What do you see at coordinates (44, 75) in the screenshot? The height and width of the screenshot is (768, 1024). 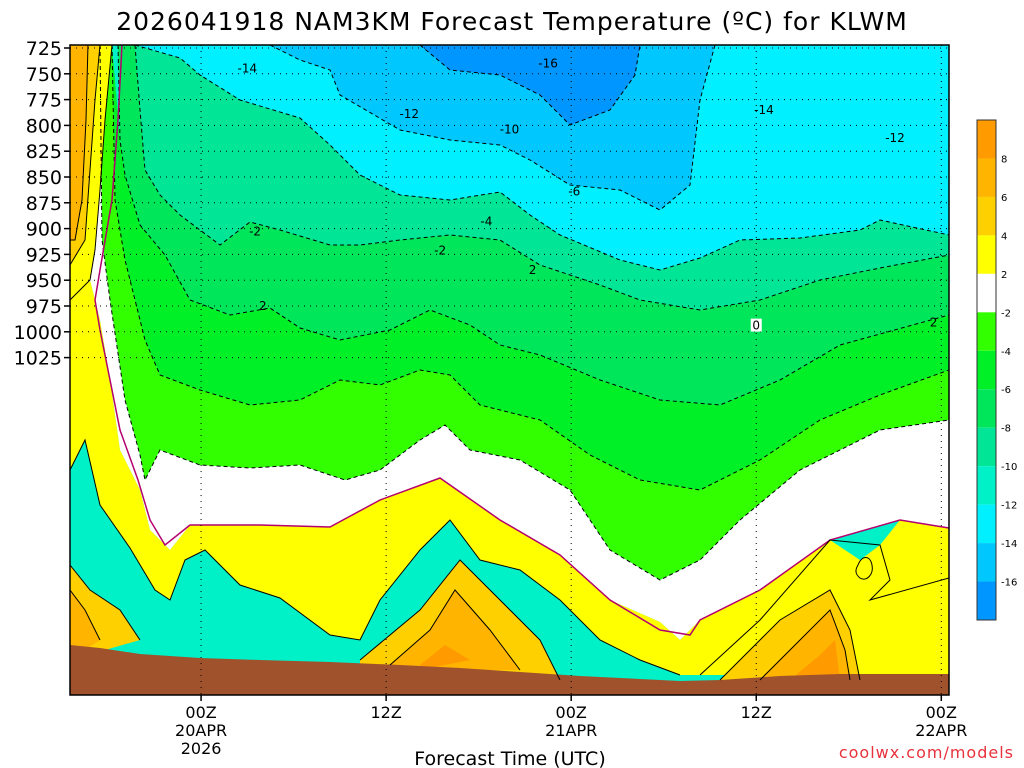 I see `y-tick-label: 750` at bounding box center [44, 75].